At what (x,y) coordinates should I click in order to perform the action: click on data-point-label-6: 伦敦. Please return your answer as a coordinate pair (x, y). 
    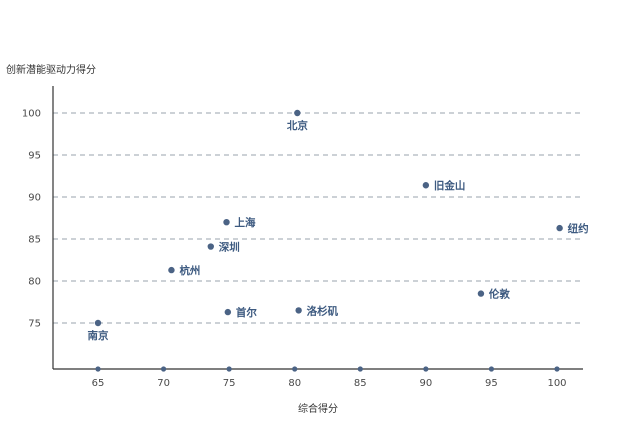
    Looking at the image, I should click on (499, 294).